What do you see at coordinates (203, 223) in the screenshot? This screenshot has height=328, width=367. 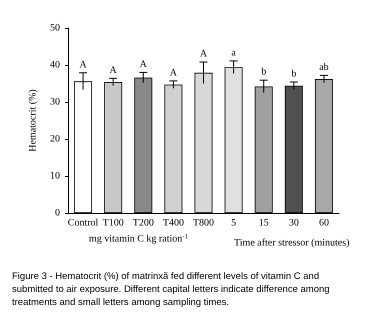 I see `x-tick-label: T800` at bounding box center [203, 223].